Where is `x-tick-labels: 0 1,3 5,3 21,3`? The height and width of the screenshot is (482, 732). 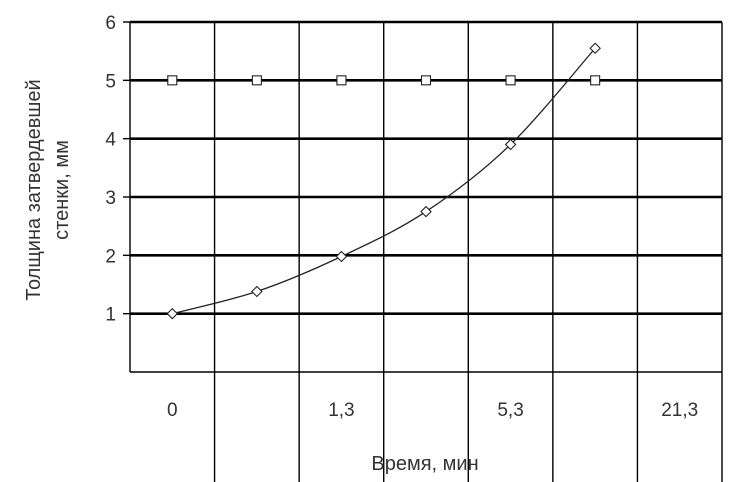 x-tick-labels: 0 1,3 5,3 21,3 is located at coordinates (432, 410).